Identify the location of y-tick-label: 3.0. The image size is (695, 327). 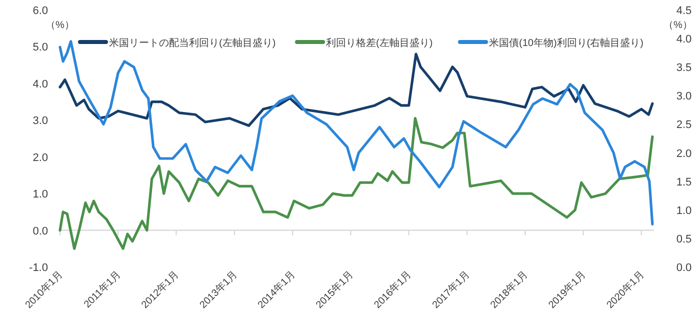
(40, 121).